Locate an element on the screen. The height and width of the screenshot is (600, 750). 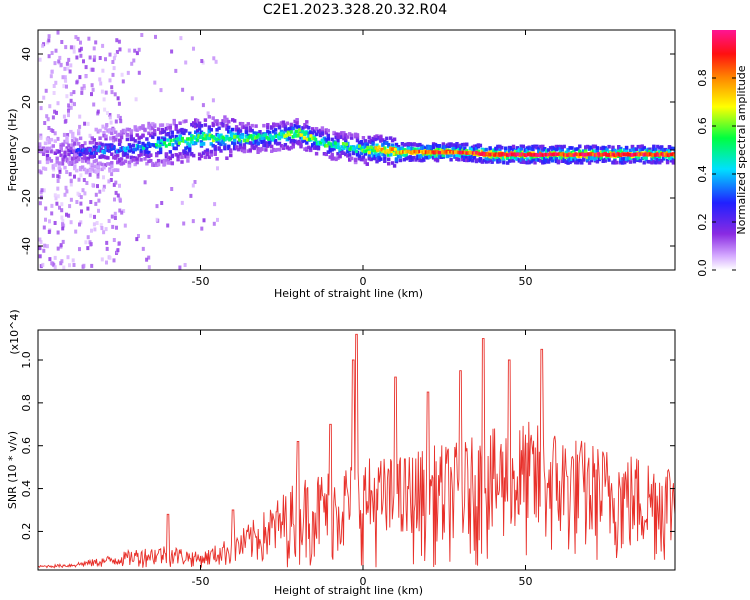
y-tick-label: 20 is located at coordinates (26, 102).